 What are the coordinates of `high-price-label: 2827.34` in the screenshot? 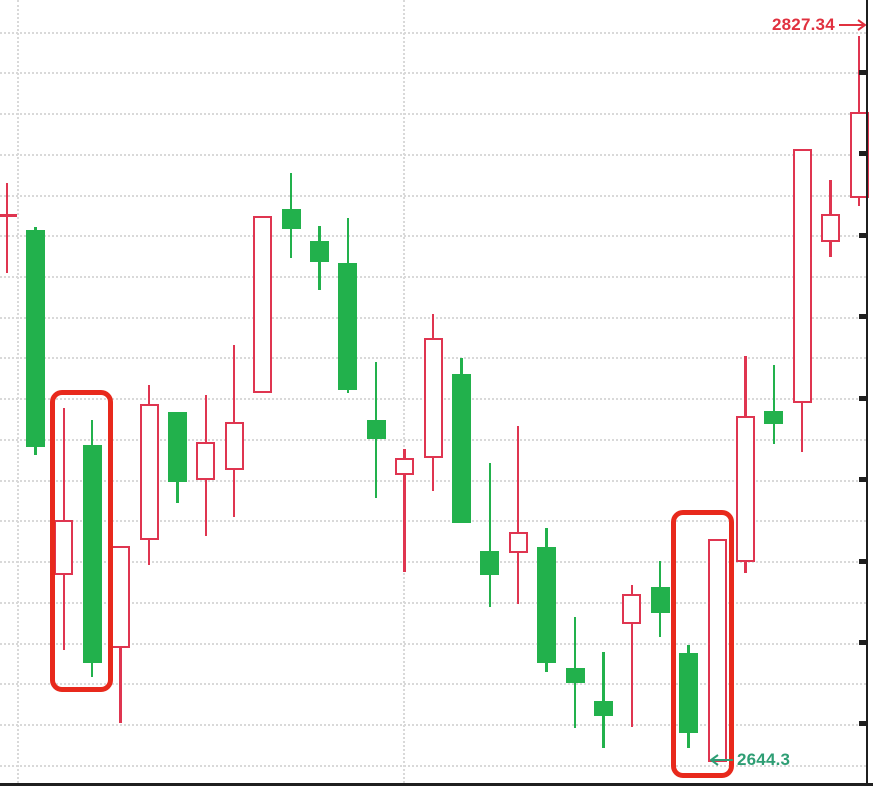 It's located at (819, 25).